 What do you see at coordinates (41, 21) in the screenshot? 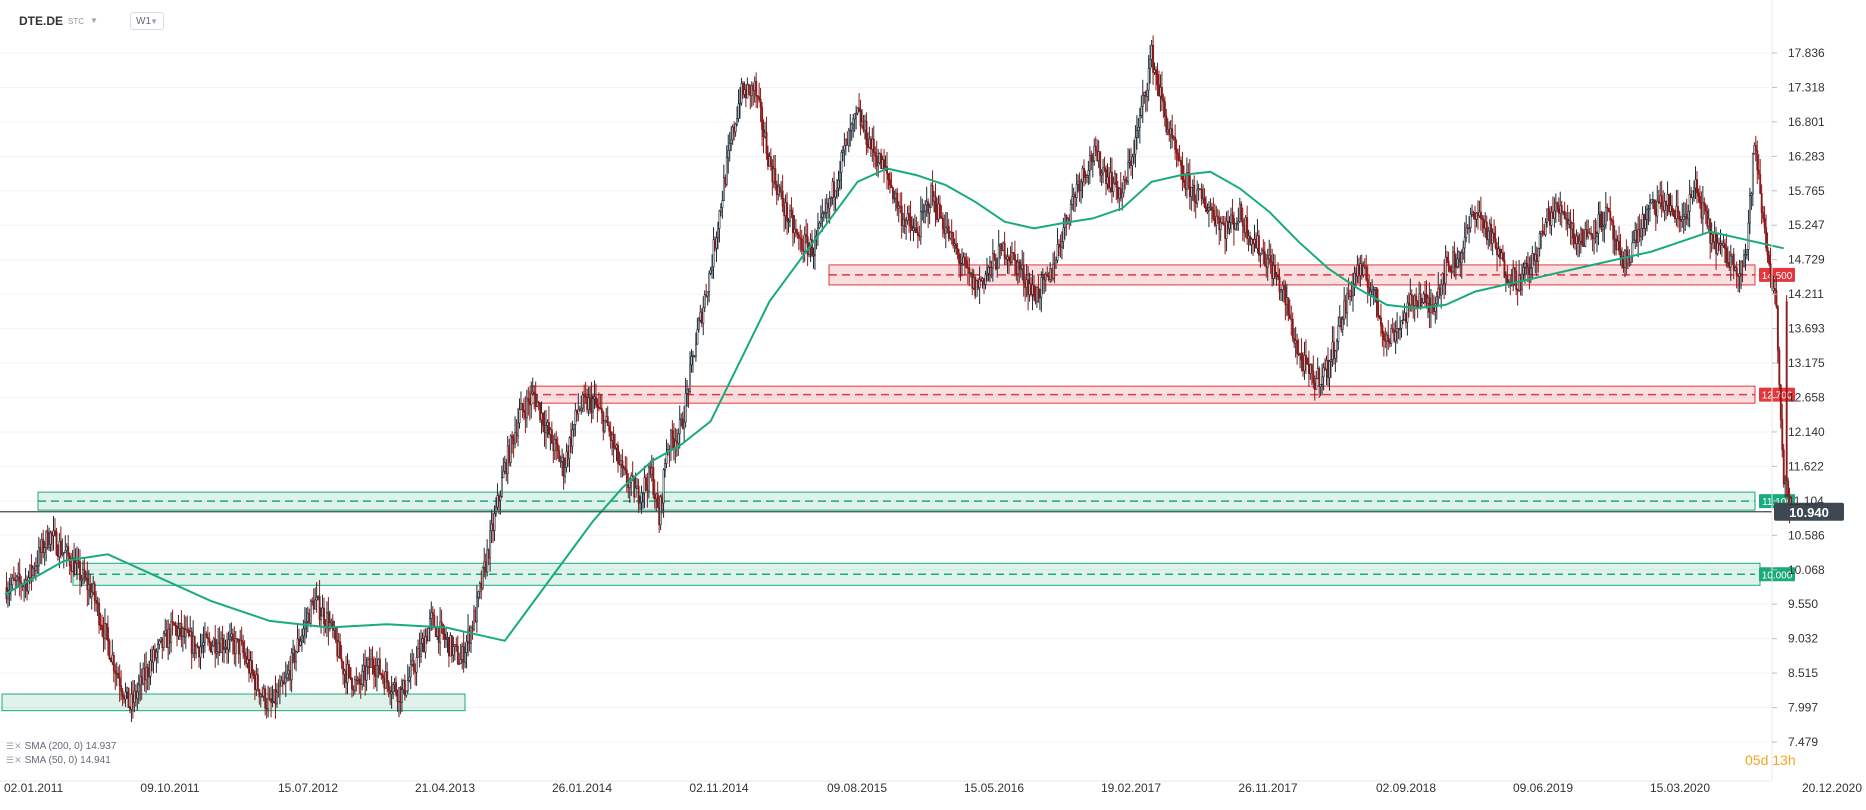
I see `symbol-name: DTE.DE` at bounding box center [41, 21].